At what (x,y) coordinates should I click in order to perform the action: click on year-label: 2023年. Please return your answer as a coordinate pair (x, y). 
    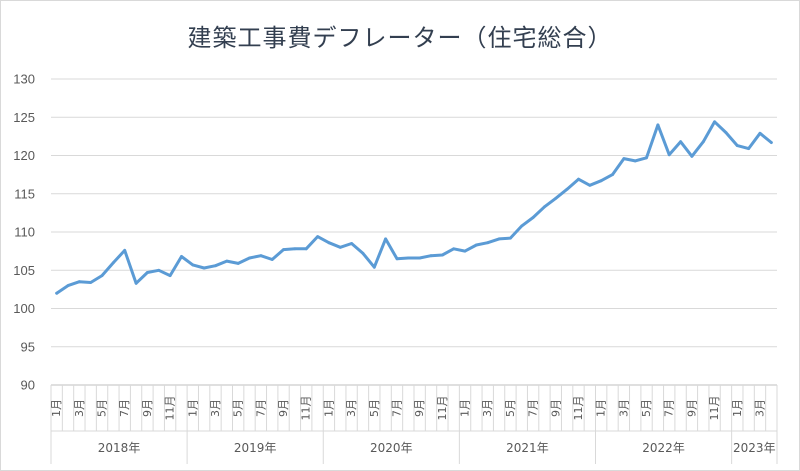
    Looking at the image, I should click on (754, 448).